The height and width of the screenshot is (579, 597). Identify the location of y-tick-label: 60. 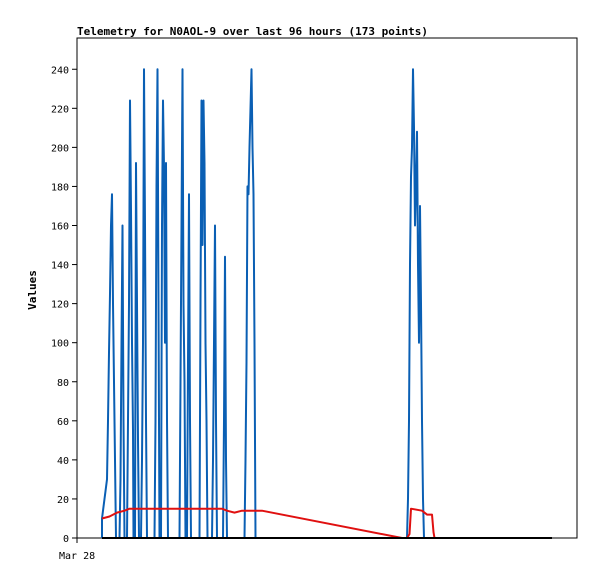
(63, 422).